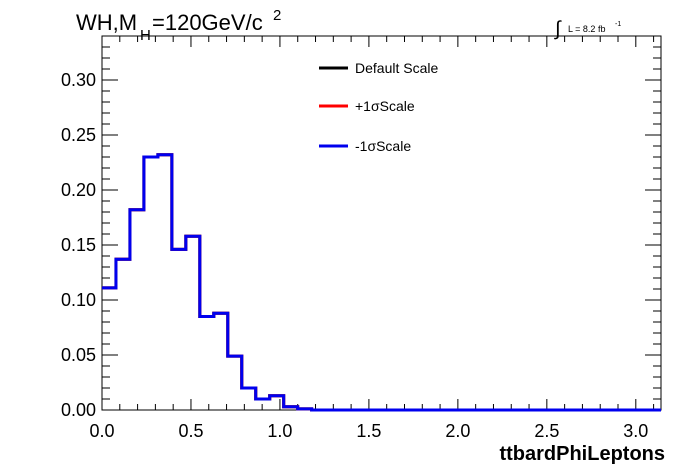  I want to click on lumi-superscript: -1, so click(618, 24).